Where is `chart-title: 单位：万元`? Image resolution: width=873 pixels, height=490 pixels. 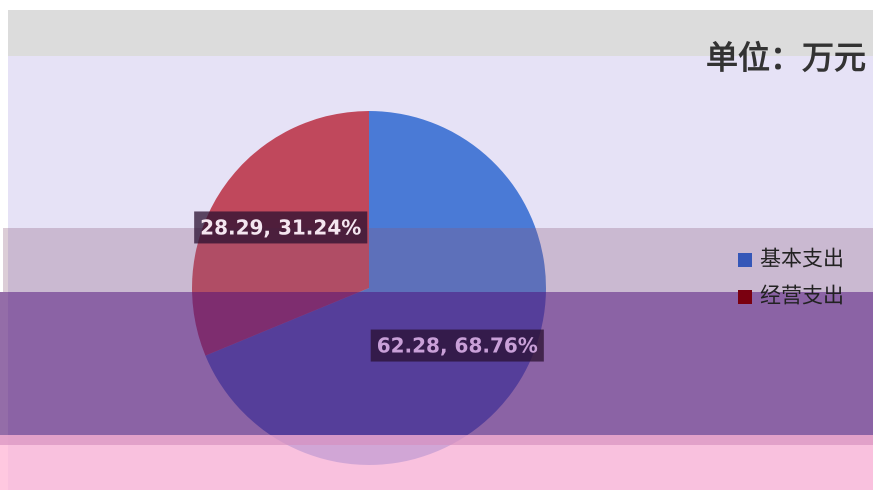 chart-title: 单位：万元 is located at coordinates (786, 58).